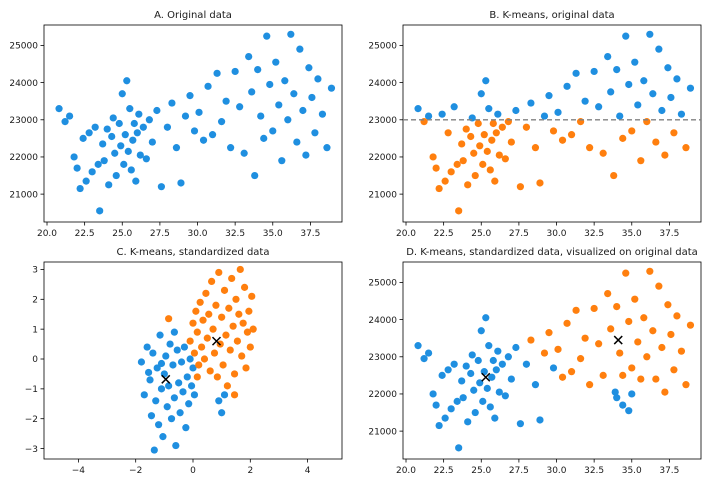 The height and width of the screenshot is (484, 715). I want to click on panel-a-x-tick-label: 22.5, so click(85, 234).